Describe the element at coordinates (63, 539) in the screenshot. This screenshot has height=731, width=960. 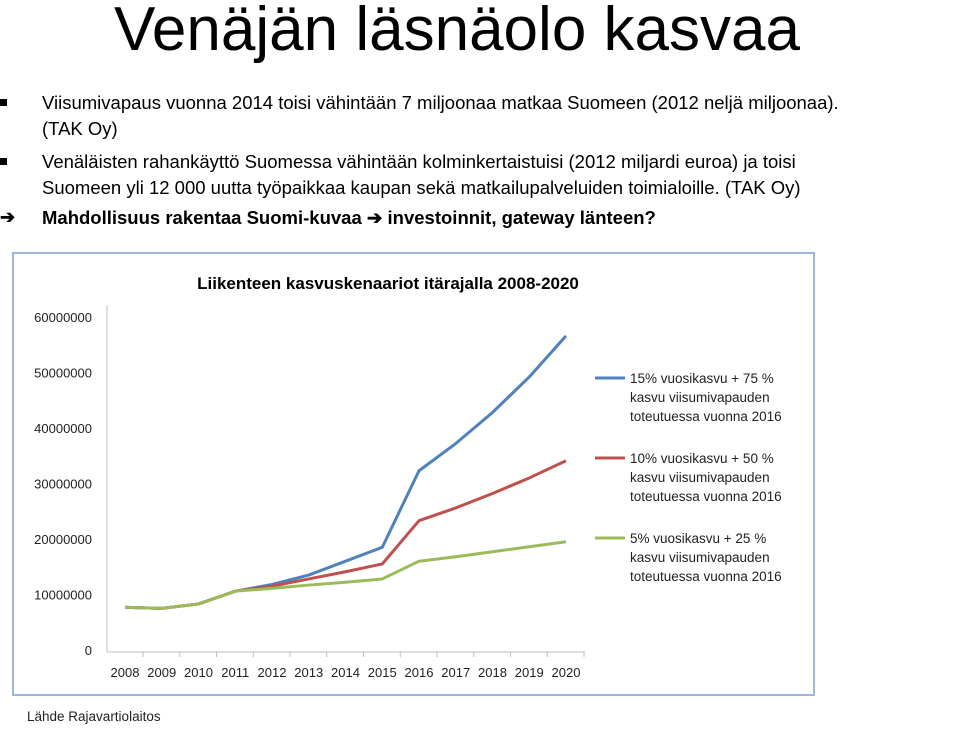
I see `y-tick-label: 20000000` at that location.